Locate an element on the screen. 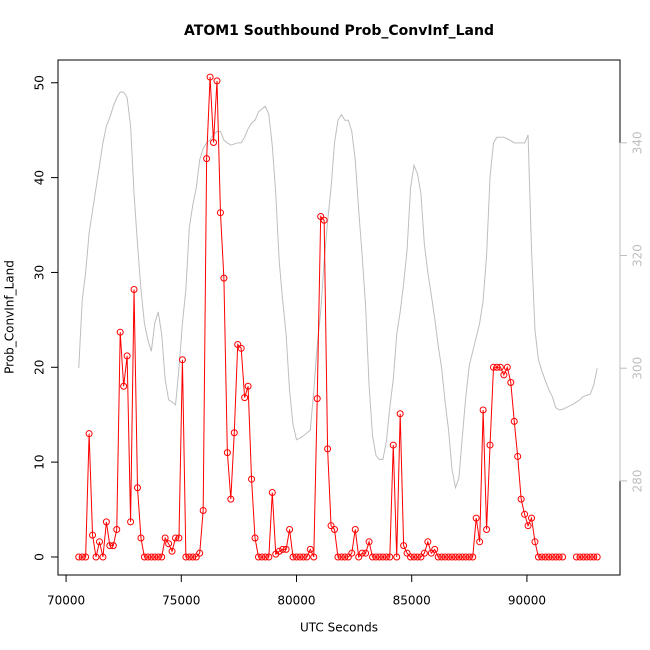 This screenshot has width=650, height=650. y-tick-label: 30 is located at coordinates (40, 272).